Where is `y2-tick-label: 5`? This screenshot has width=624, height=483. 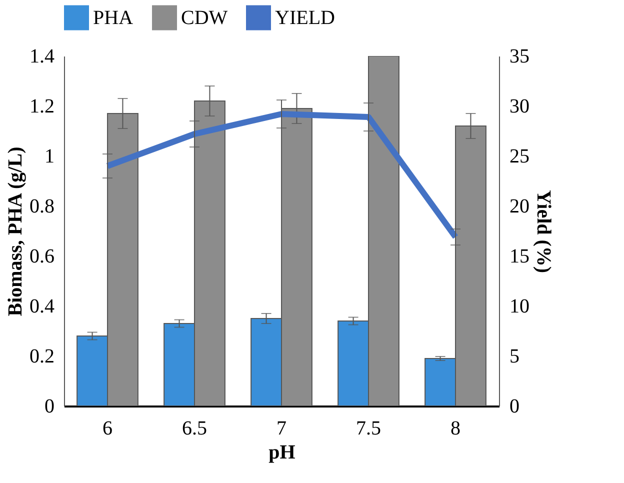
y2-tick-label: 5 is located at coordinates (515, 357).